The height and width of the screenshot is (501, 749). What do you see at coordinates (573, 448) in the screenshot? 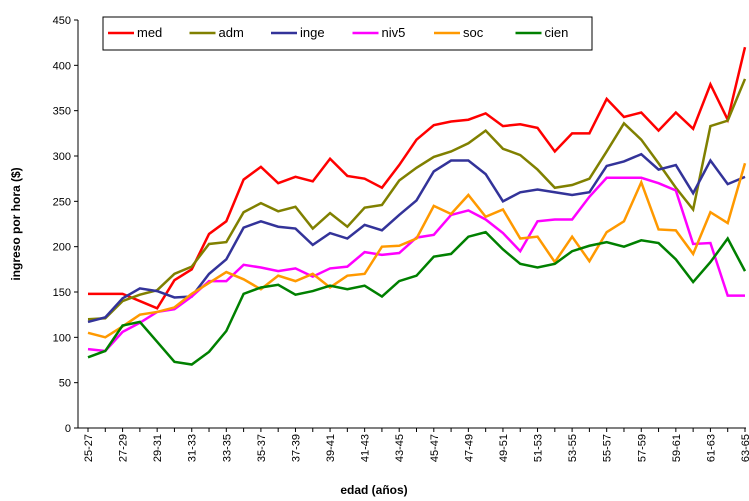
I see `x-tick-label: 53-55` at bounding box center [573, 448].